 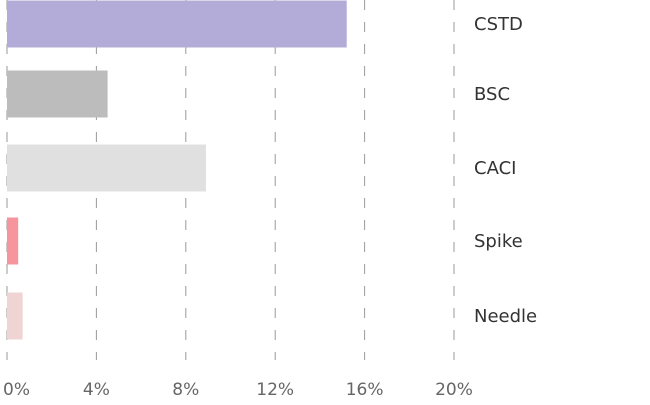 What do you see at coordinates (495, 168) in the screenshot?
I see `category-label: CACI` at bounding box center [495, 168].